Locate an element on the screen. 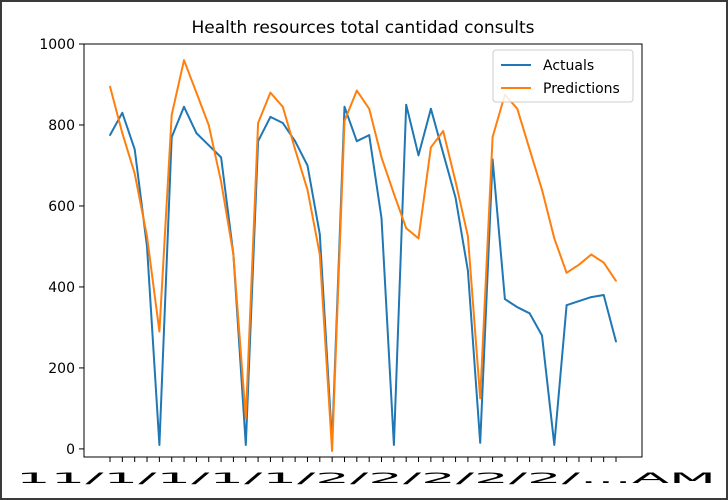 This screenshot has width=728, height=500. y-tick-label: 800 is located at coordinates (61, 126).